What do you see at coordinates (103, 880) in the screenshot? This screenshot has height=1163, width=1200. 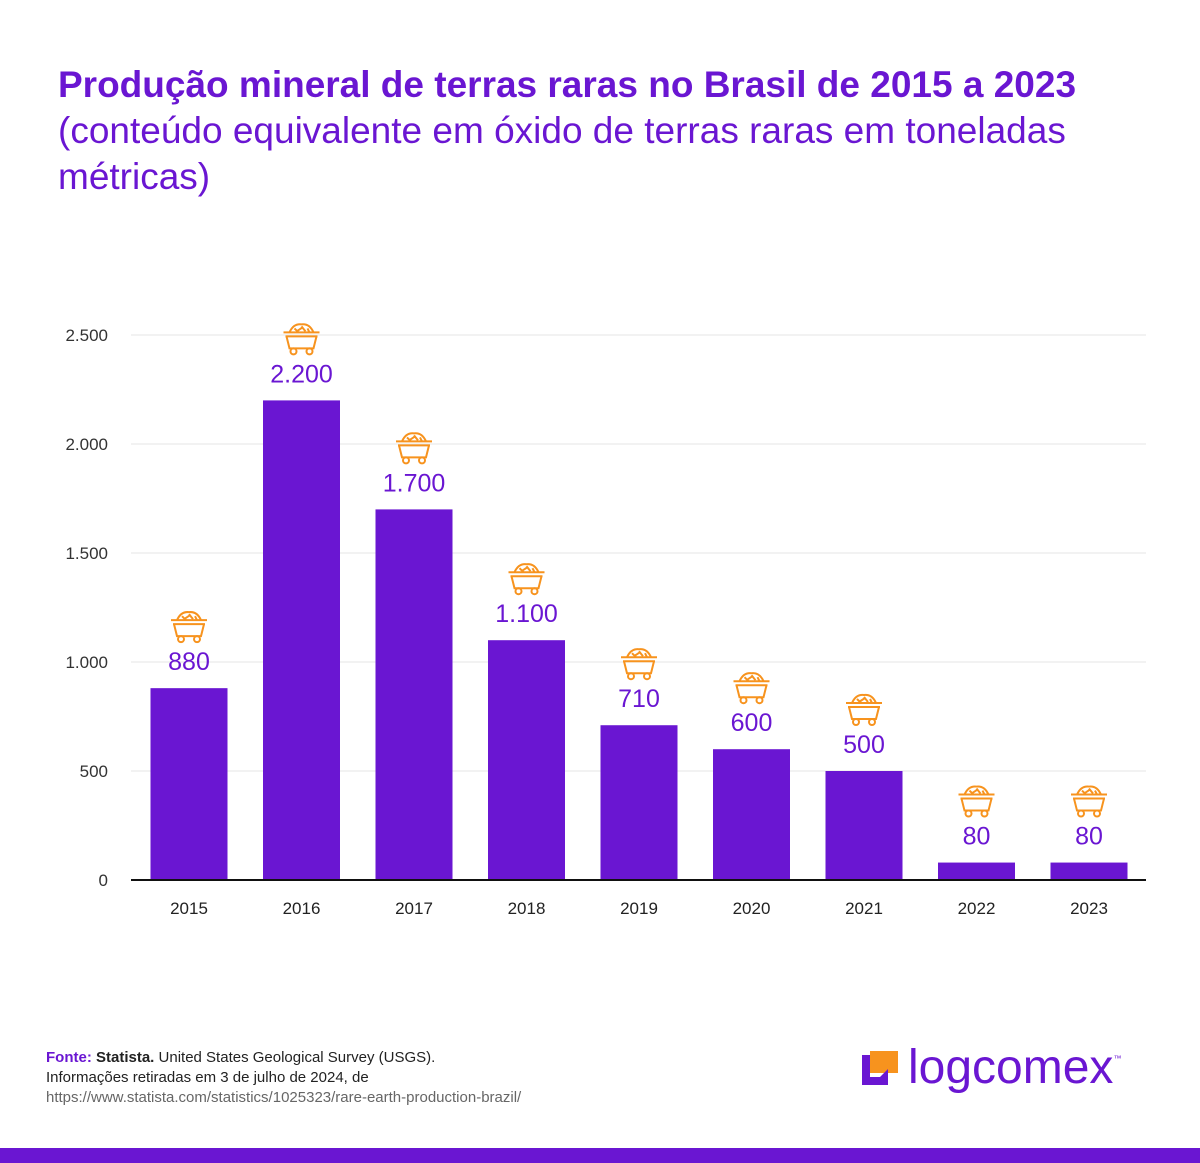 I see `y-tick-label: 0` at bounding box center [103, 880].